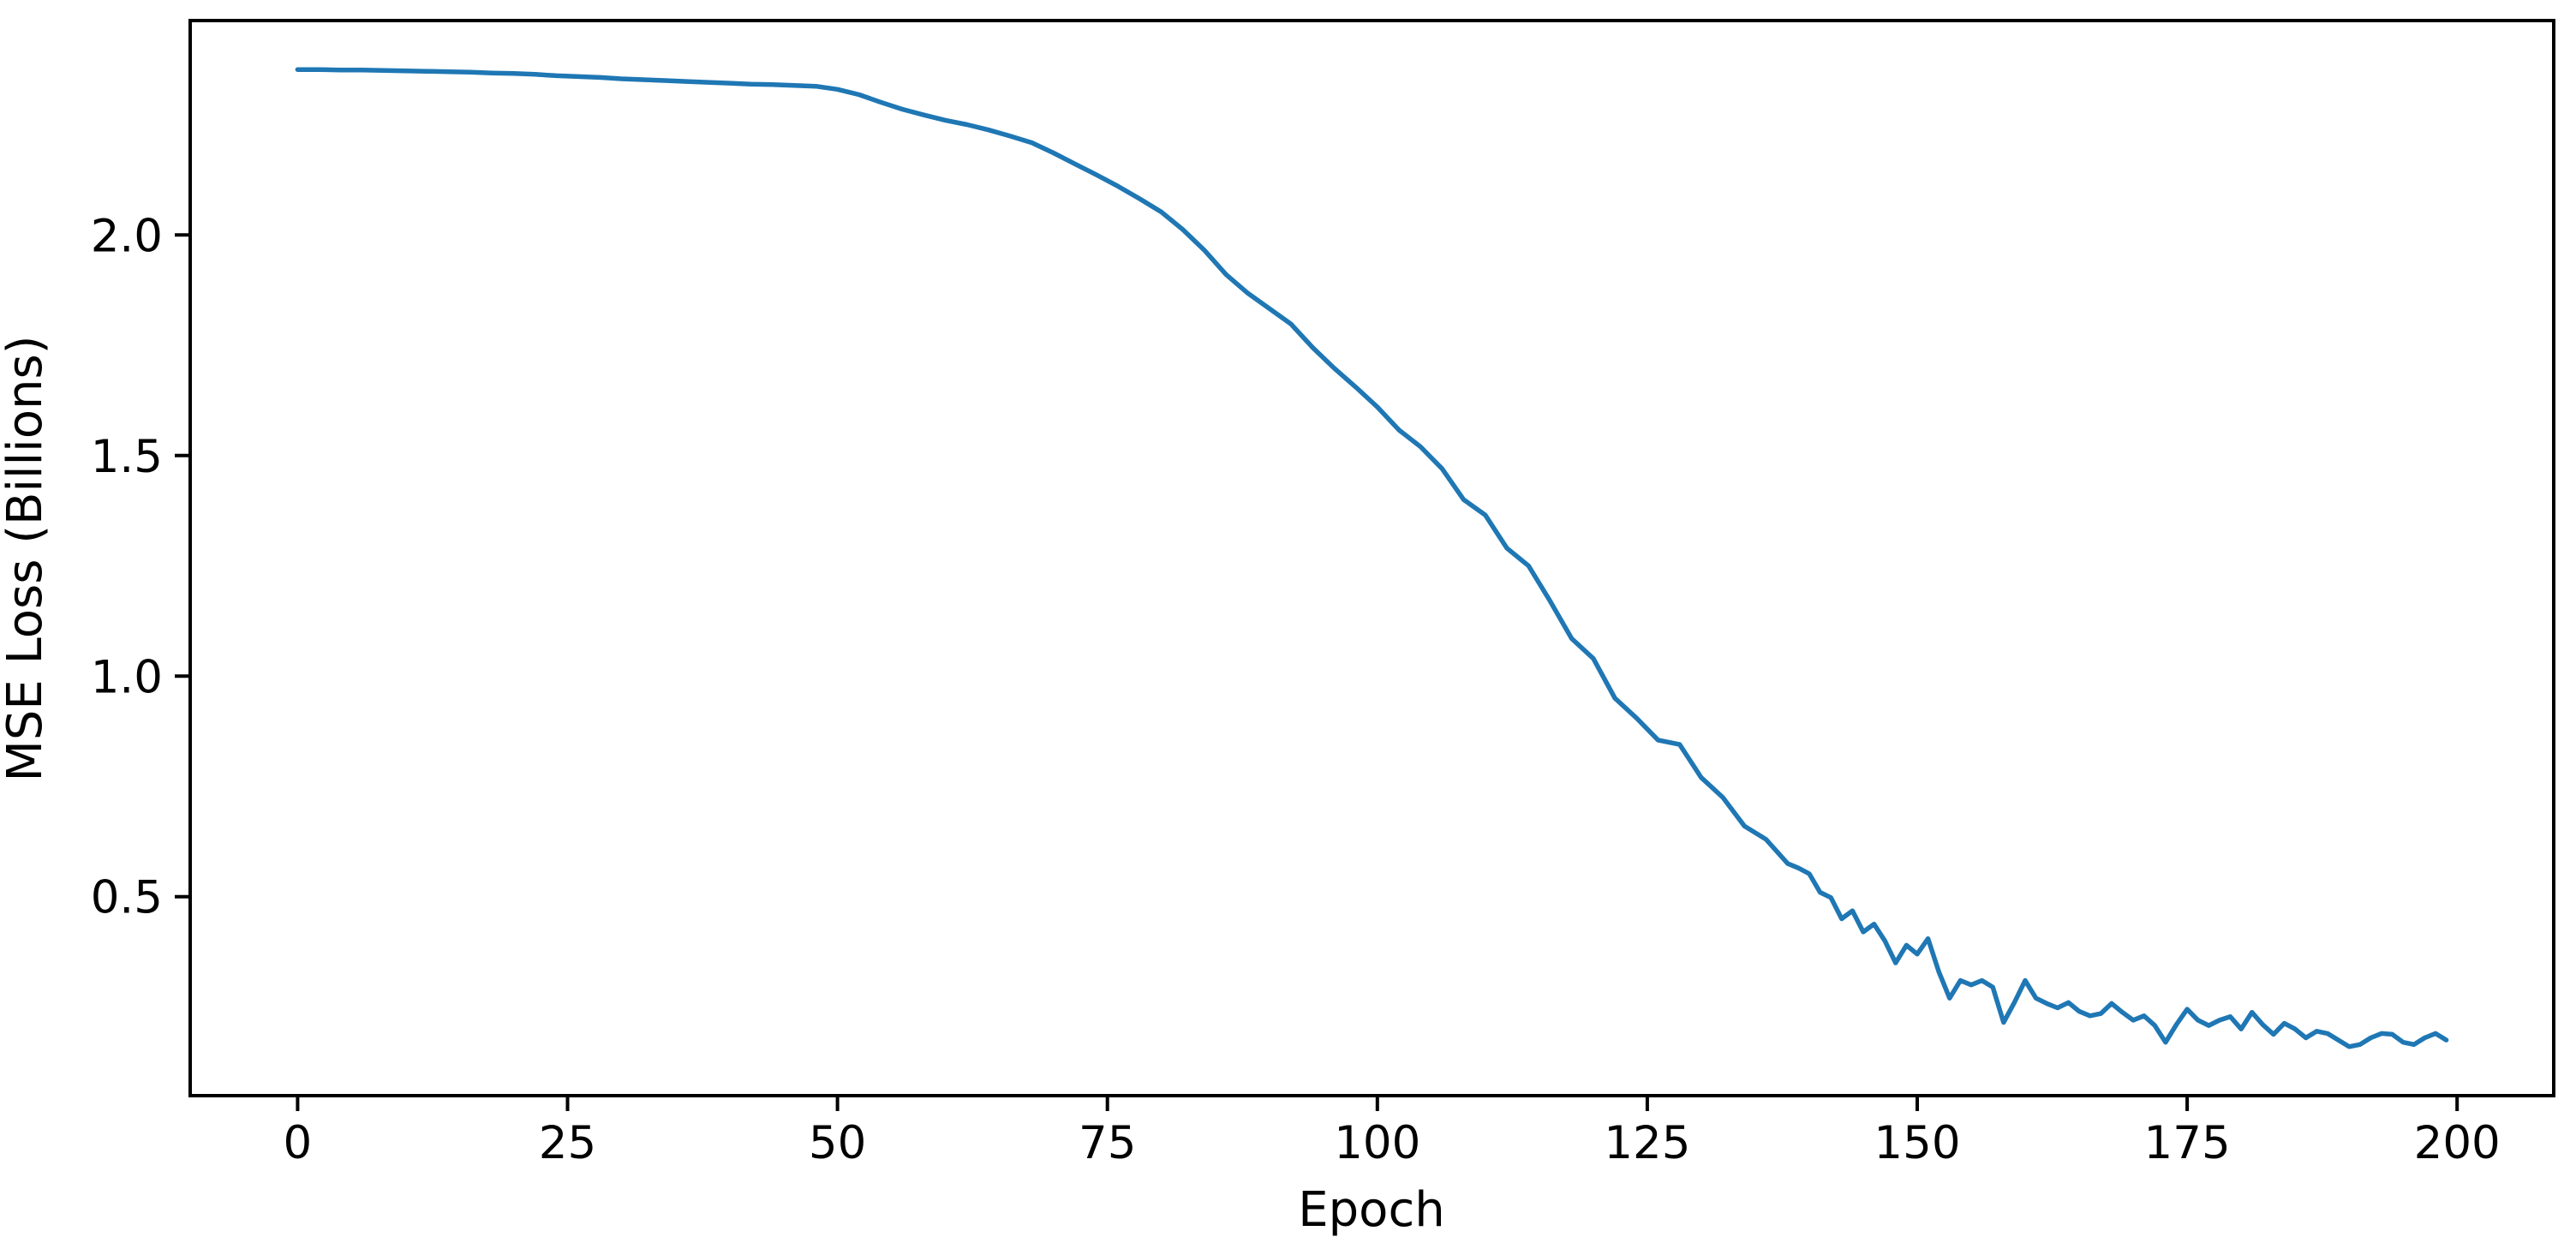 The height and width of the screenshot is (1249, 2576). I want to click on x-tick-label: 75, so click(1107, 1143).